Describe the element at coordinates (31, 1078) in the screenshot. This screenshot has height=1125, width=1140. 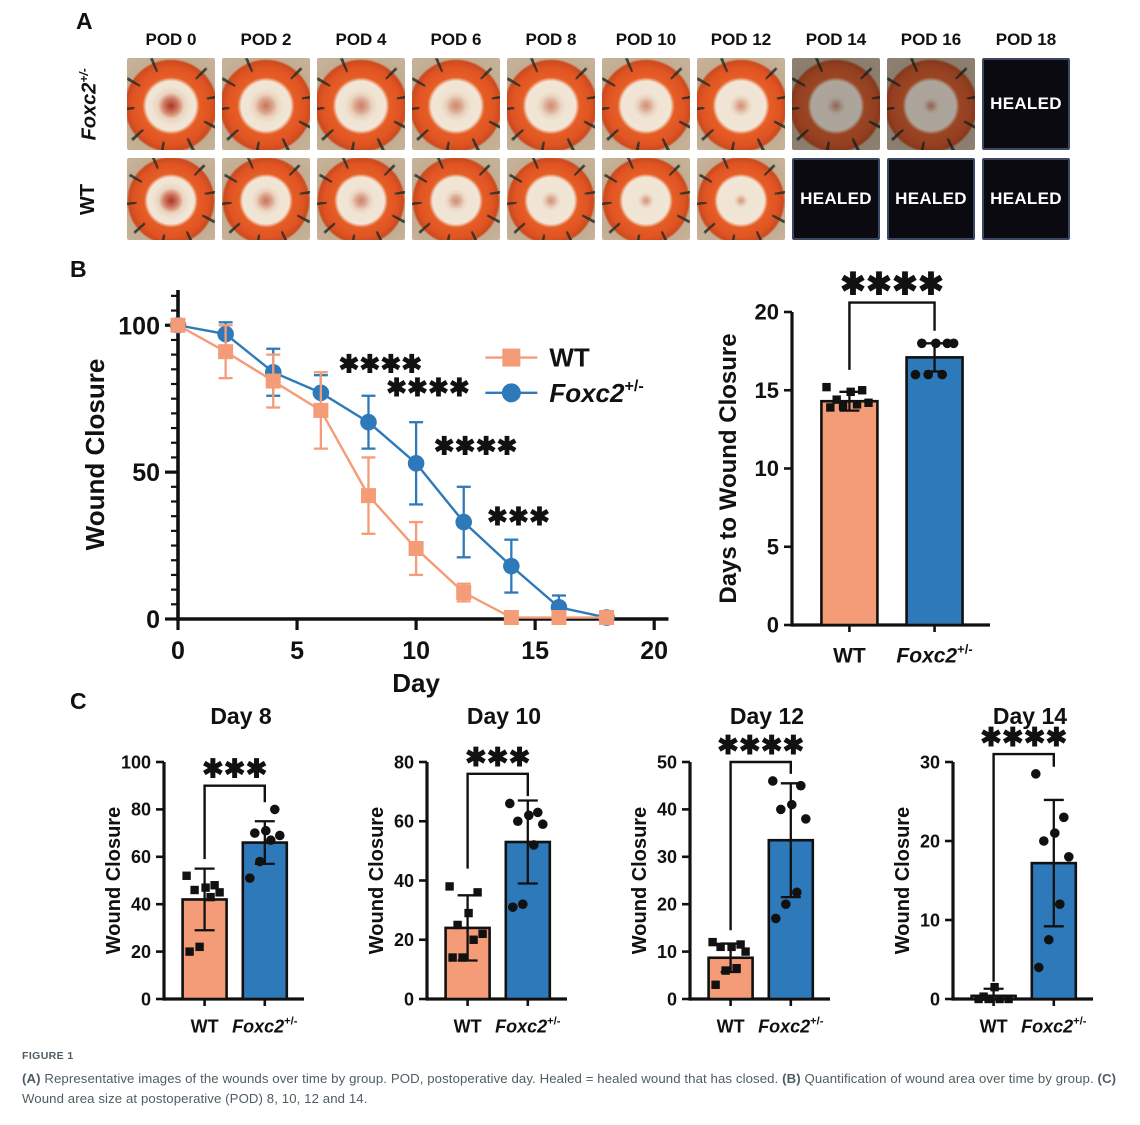
I see `caption-segment: (A)` at that location.